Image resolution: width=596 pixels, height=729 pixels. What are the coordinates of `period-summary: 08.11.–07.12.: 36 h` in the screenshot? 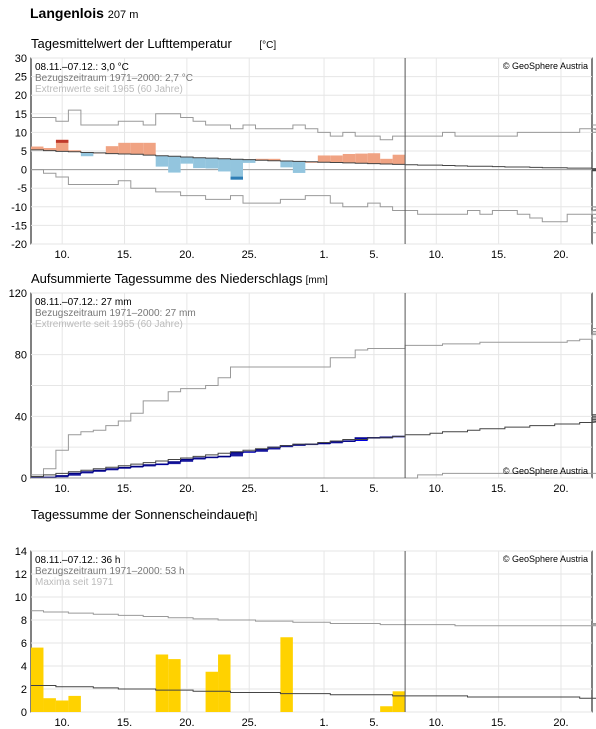 It's located at (77, 560).